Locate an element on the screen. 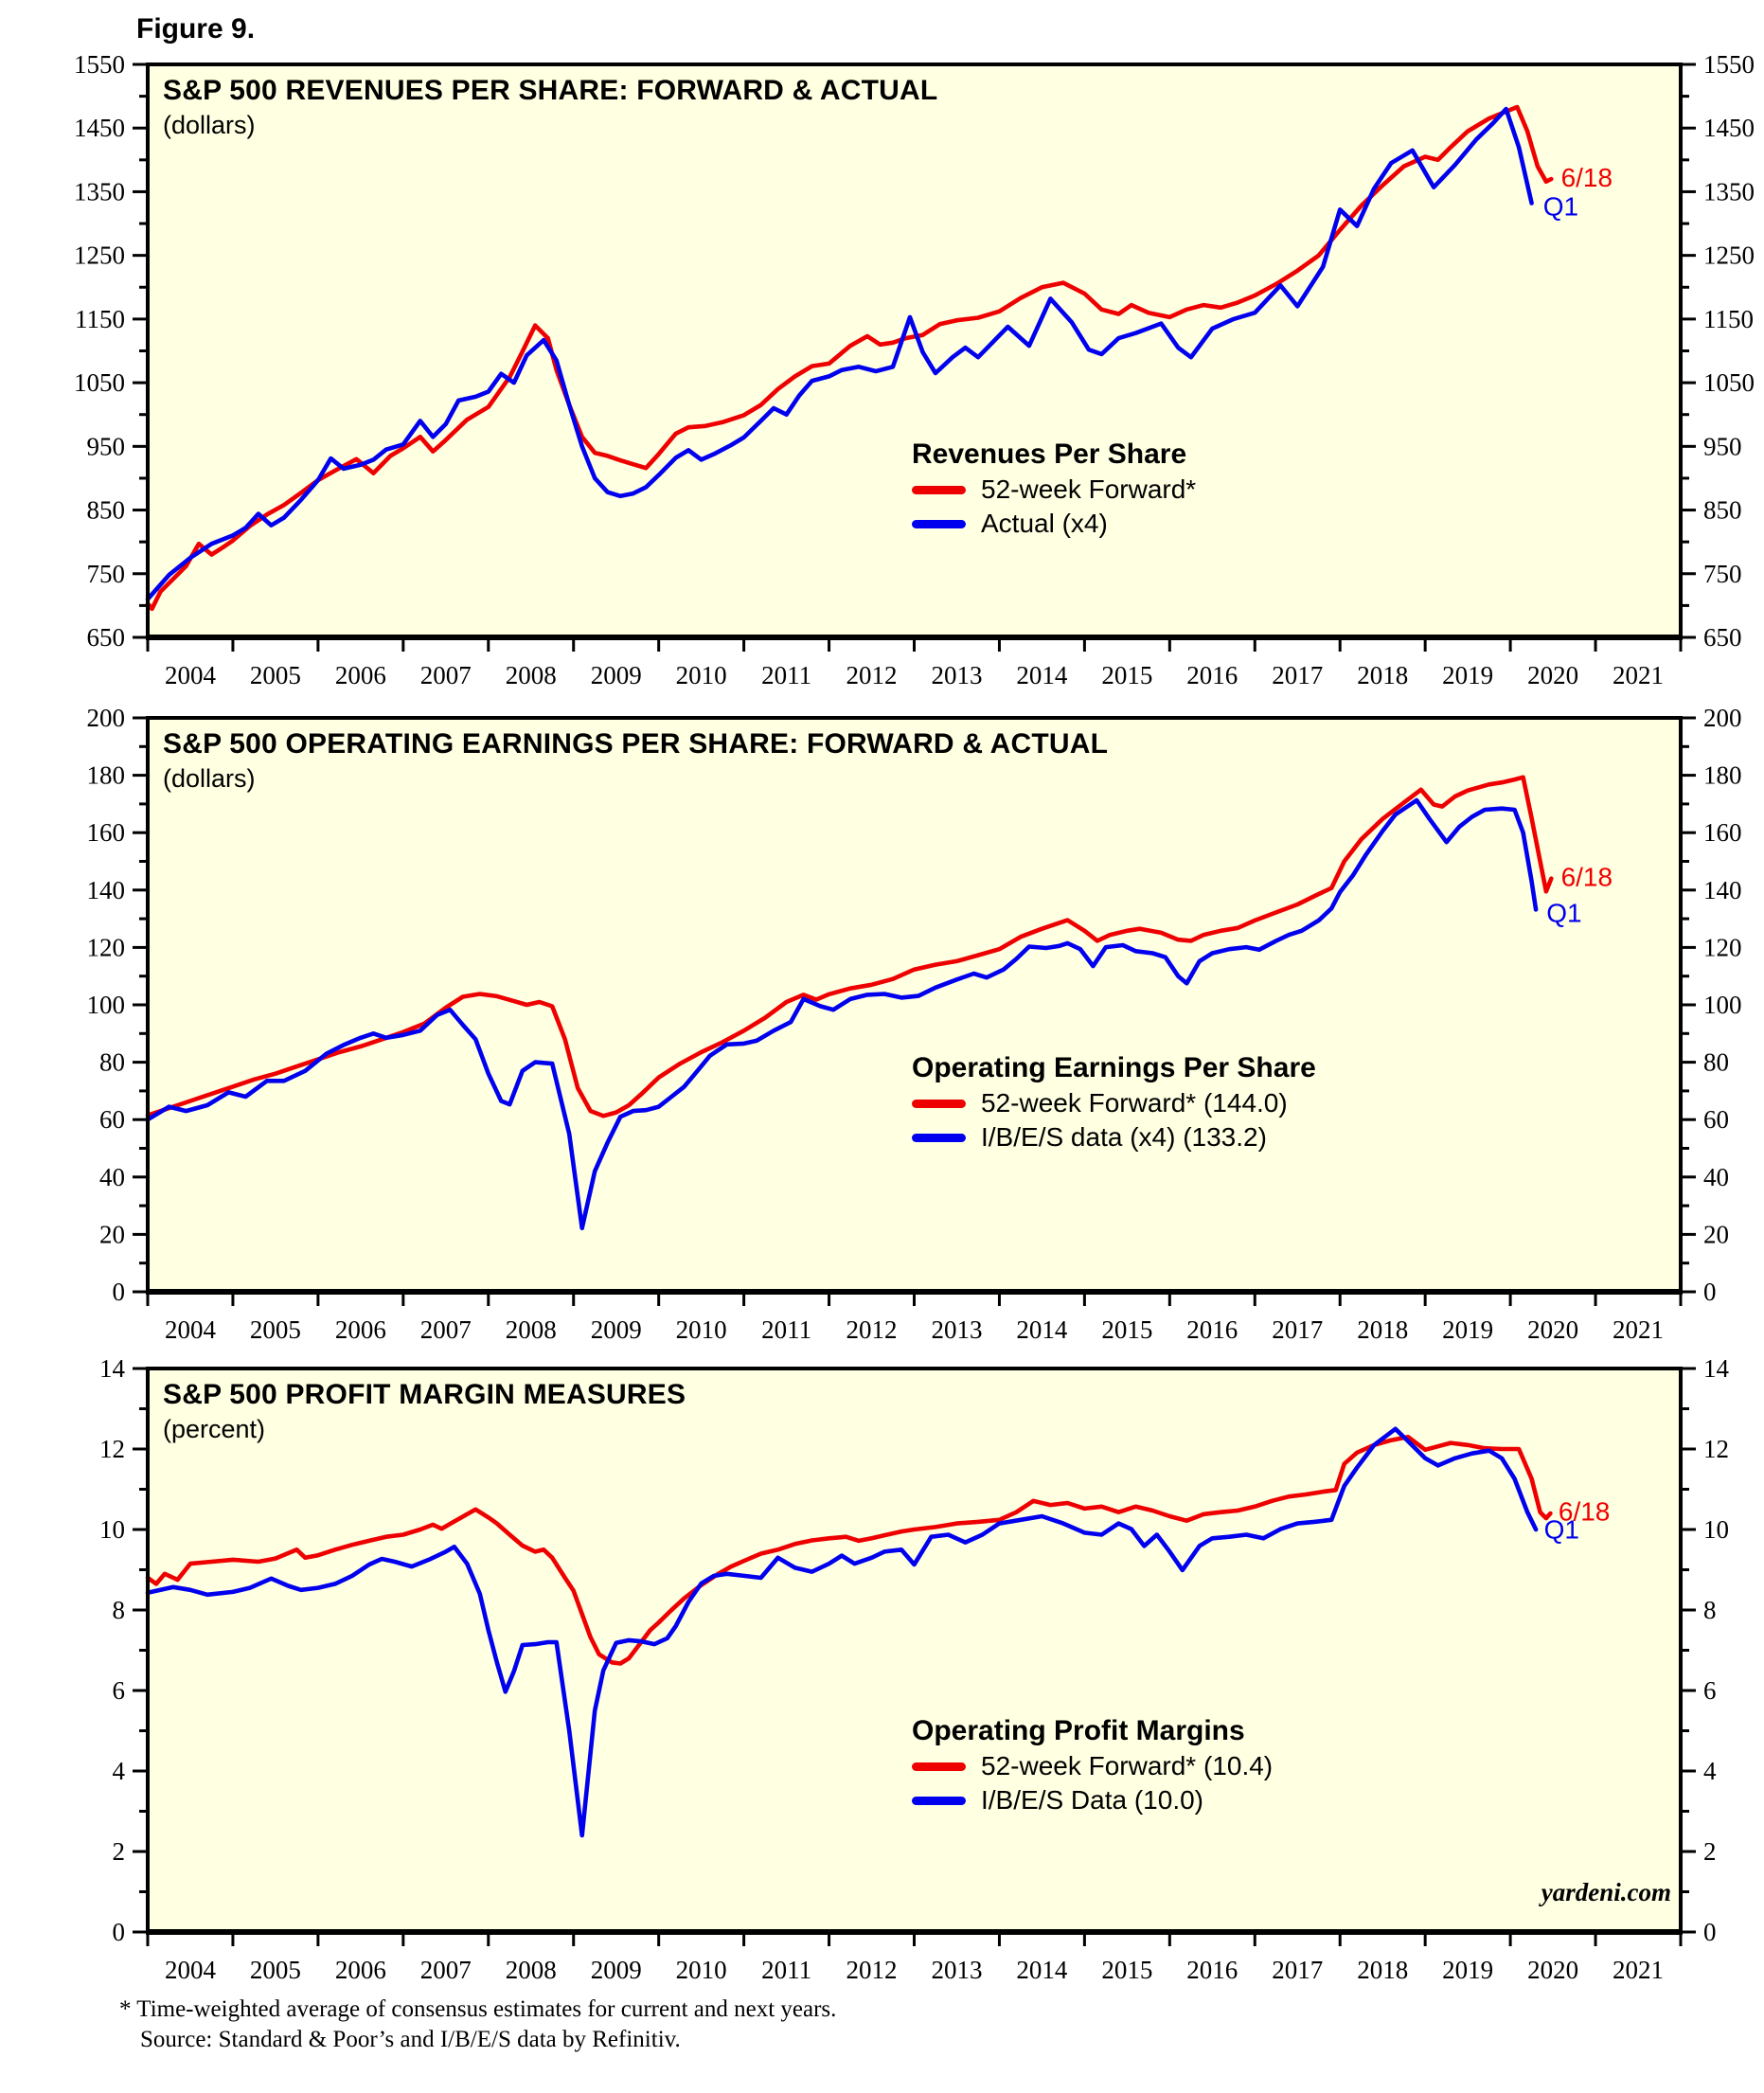 The width and height of the screenshot is (1764, 2093). y-tick-label-right: 1550 is located at coordinates (1729, 64).